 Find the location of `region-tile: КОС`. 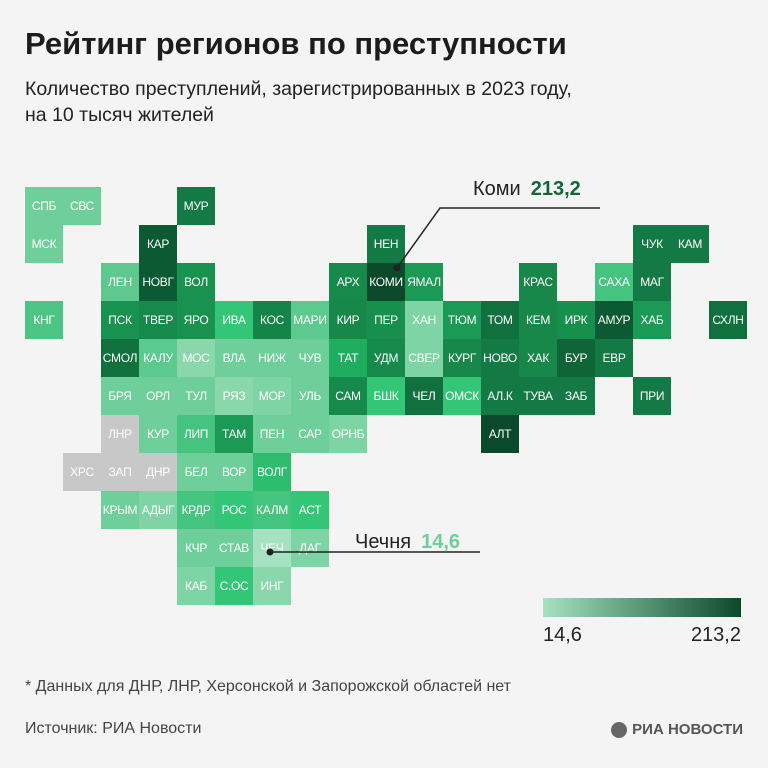

region-tile: КОС is located at coordinates (272, 320).